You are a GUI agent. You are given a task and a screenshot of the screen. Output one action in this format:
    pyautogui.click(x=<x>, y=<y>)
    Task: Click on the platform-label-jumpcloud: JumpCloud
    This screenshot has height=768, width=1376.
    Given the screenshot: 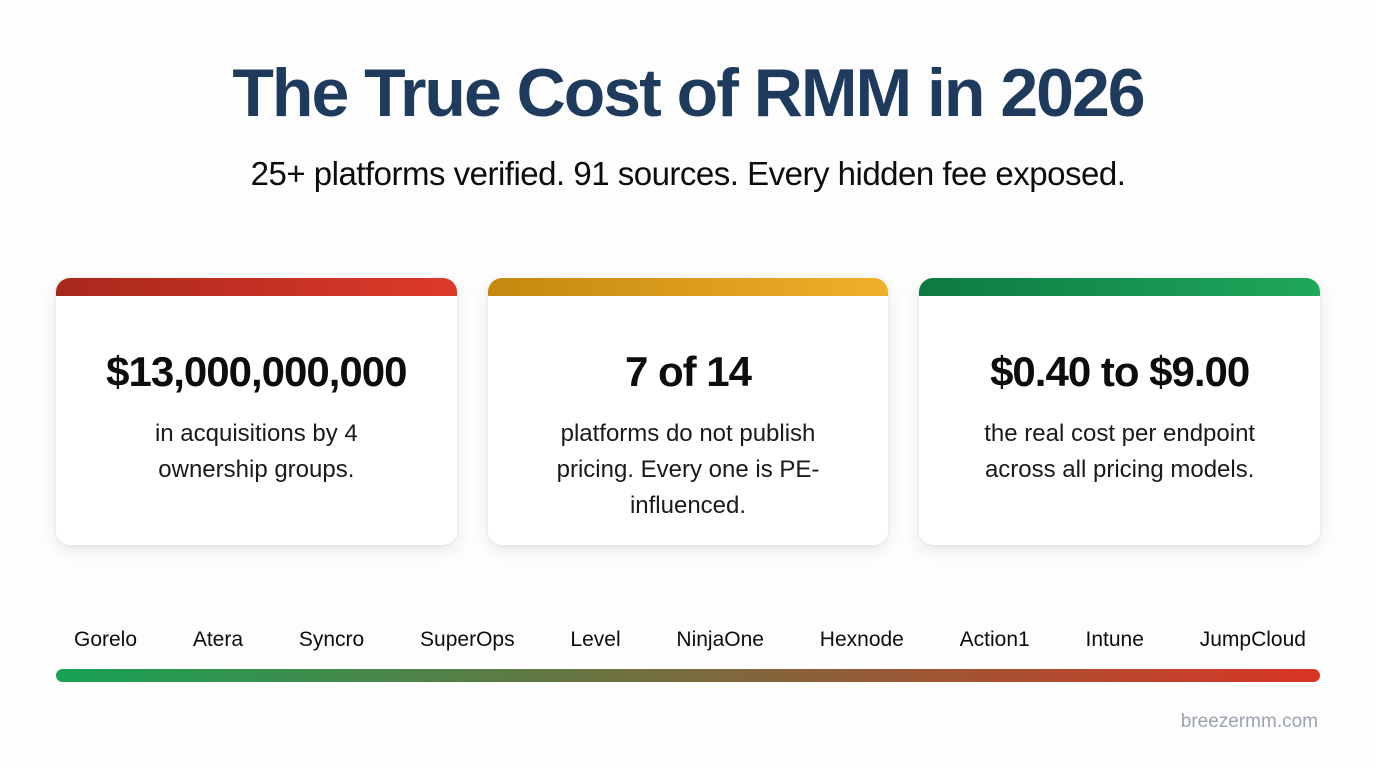 What is the action you would take?
    pyautogui.click(x=1252, y=639)
    